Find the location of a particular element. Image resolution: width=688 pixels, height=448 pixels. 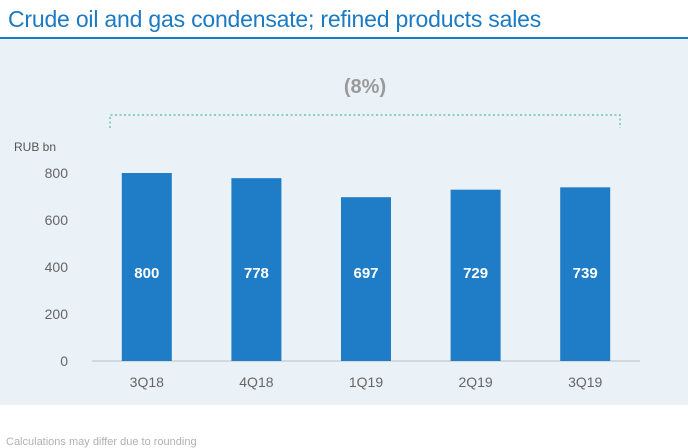

x-category-label: 1Q19 is located at coordinates (366, 382).